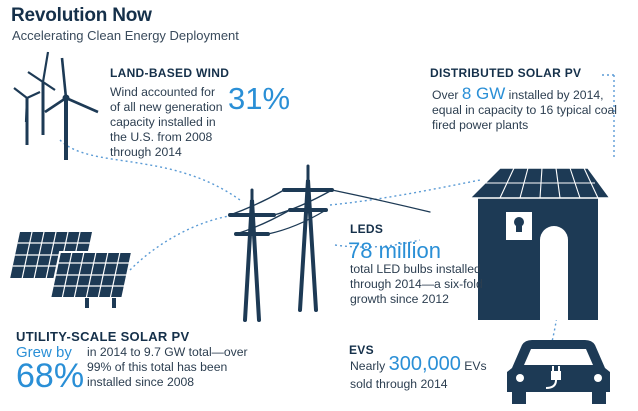 The width and height of the screenshot is (638, 411). I want to click on distributed-solar-highlight: 8 GW, so click(483, 93).